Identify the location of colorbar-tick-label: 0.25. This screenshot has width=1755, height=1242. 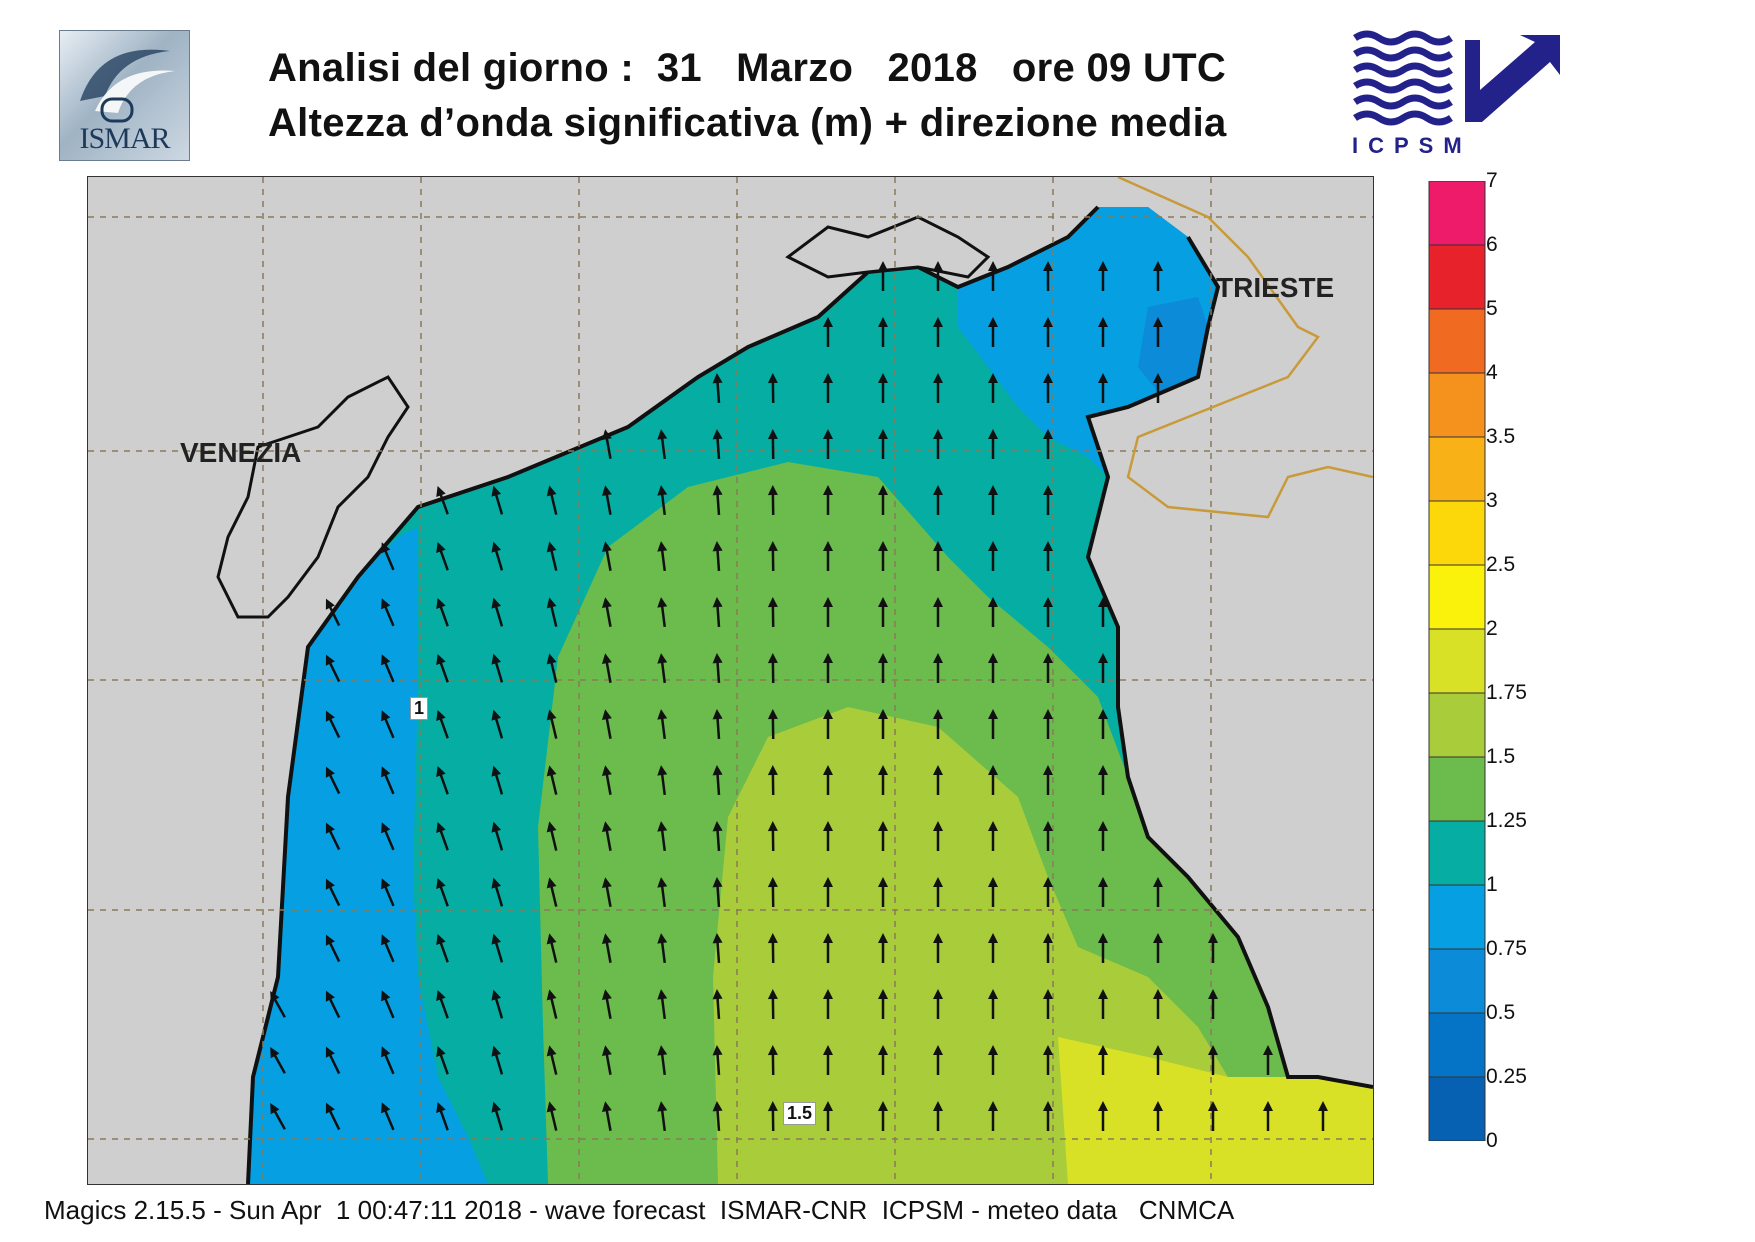
(1506, 1076).